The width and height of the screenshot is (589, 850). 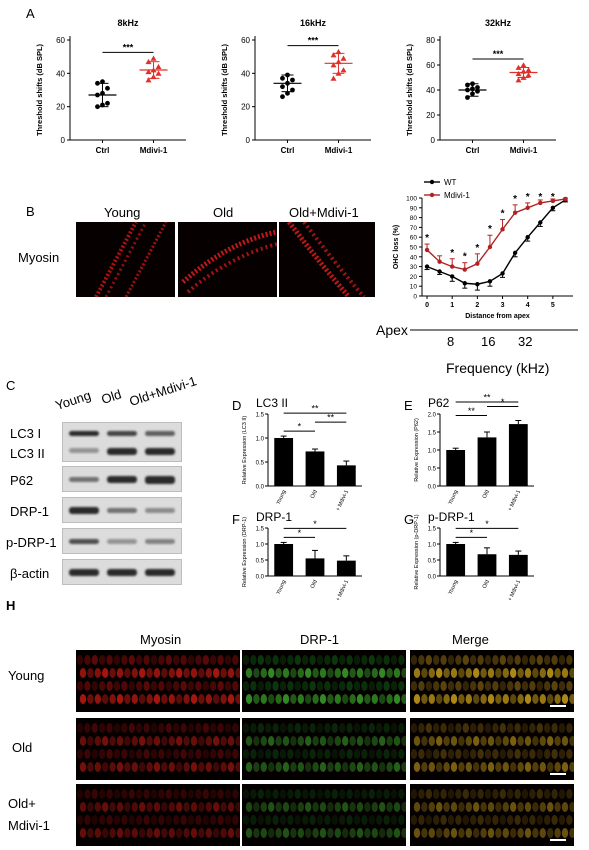 What do you see at coordinates (237, 405) in the screenshot?
I see `panel-letter-d: D` at bounding box center [237, 405].